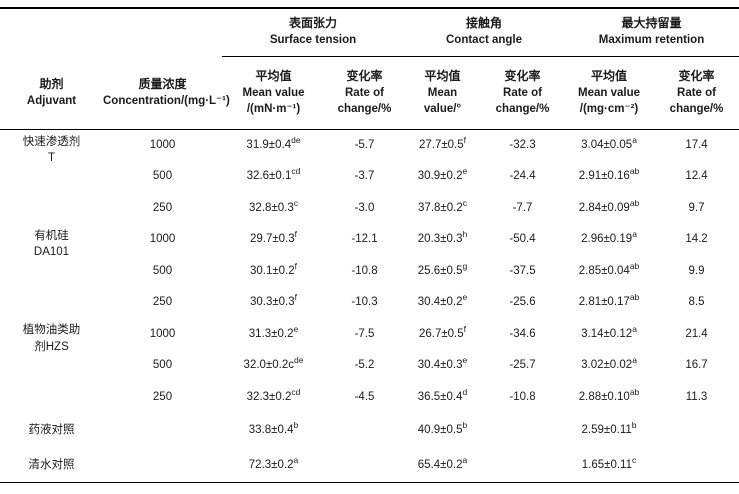  I want to click on st-mean-cell: 32.3±0.2cd, so click(273, 397).